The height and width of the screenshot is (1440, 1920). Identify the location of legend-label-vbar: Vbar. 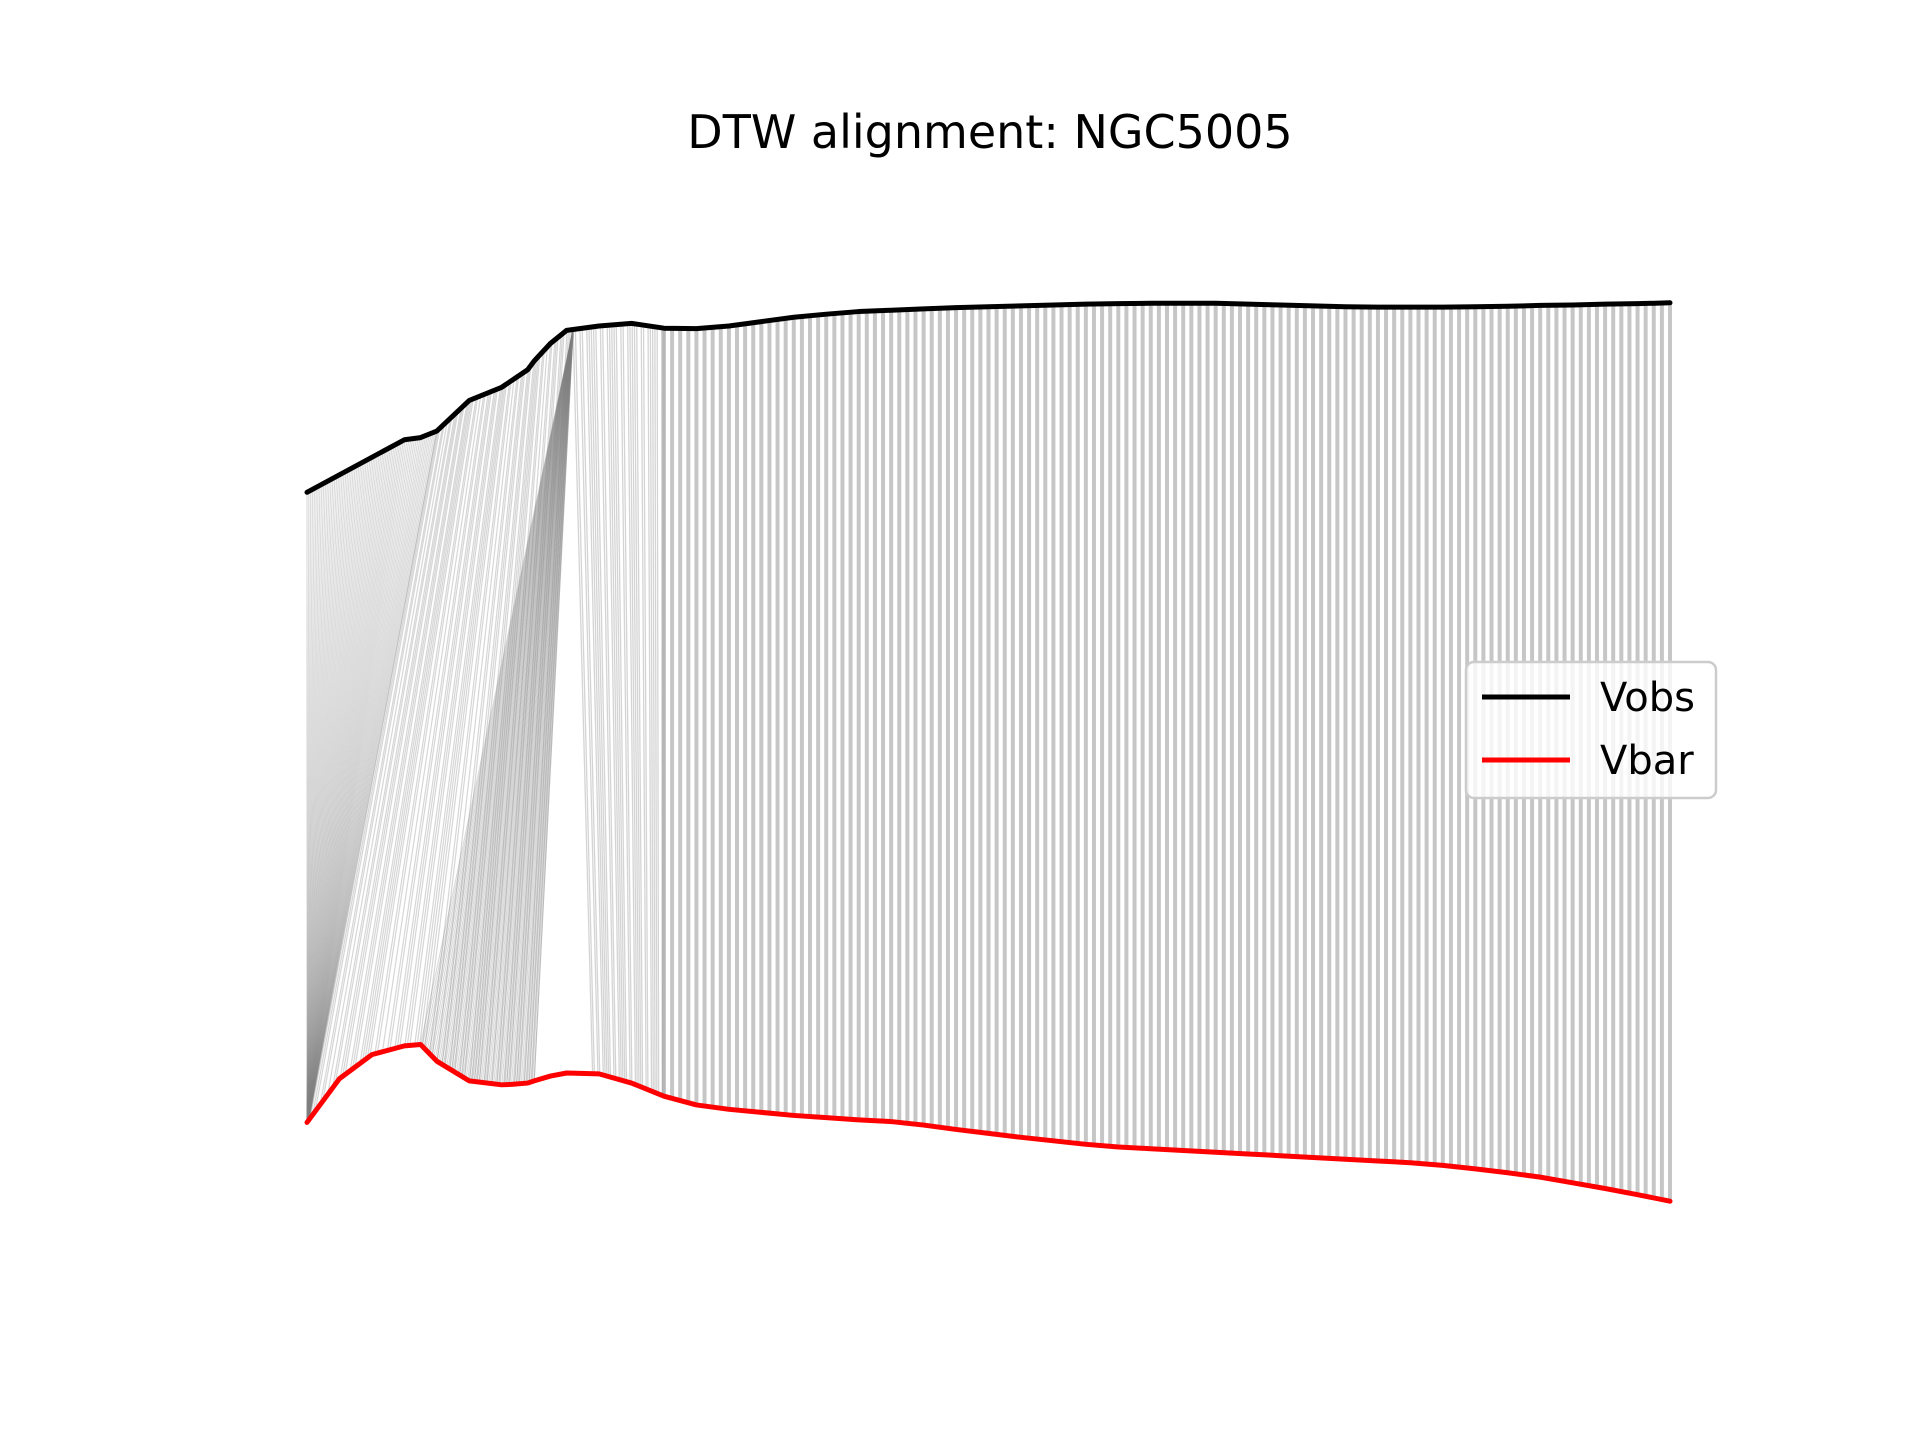
(1647, 761).